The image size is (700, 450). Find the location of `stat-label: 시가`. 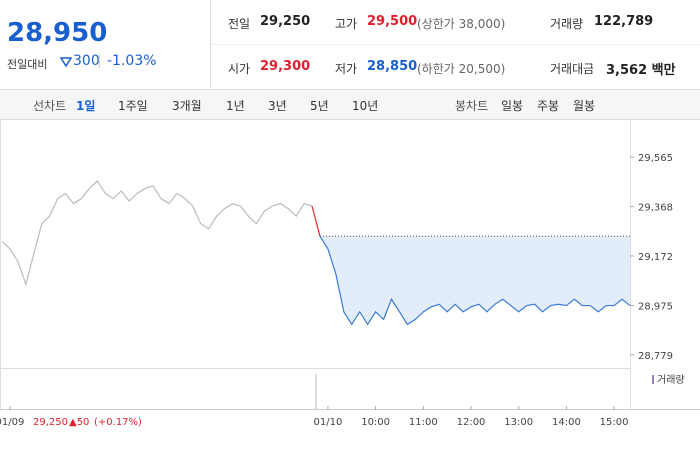

stat-label: 시가 is located at coordinates (239, 69).